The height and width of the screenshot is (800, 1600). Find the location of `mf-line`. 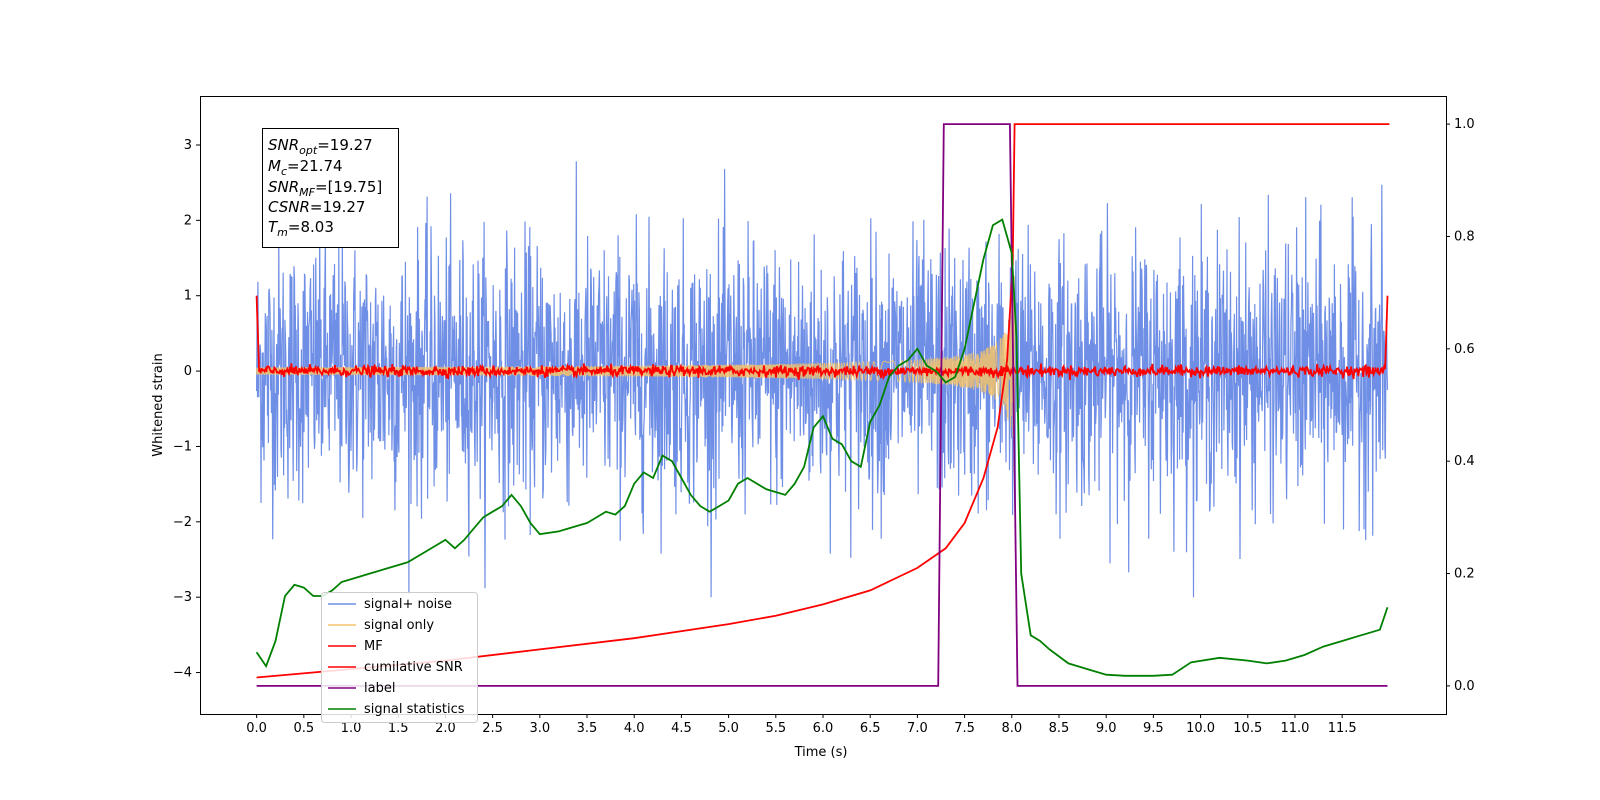

mf-line is located at coordinates (822, 338).